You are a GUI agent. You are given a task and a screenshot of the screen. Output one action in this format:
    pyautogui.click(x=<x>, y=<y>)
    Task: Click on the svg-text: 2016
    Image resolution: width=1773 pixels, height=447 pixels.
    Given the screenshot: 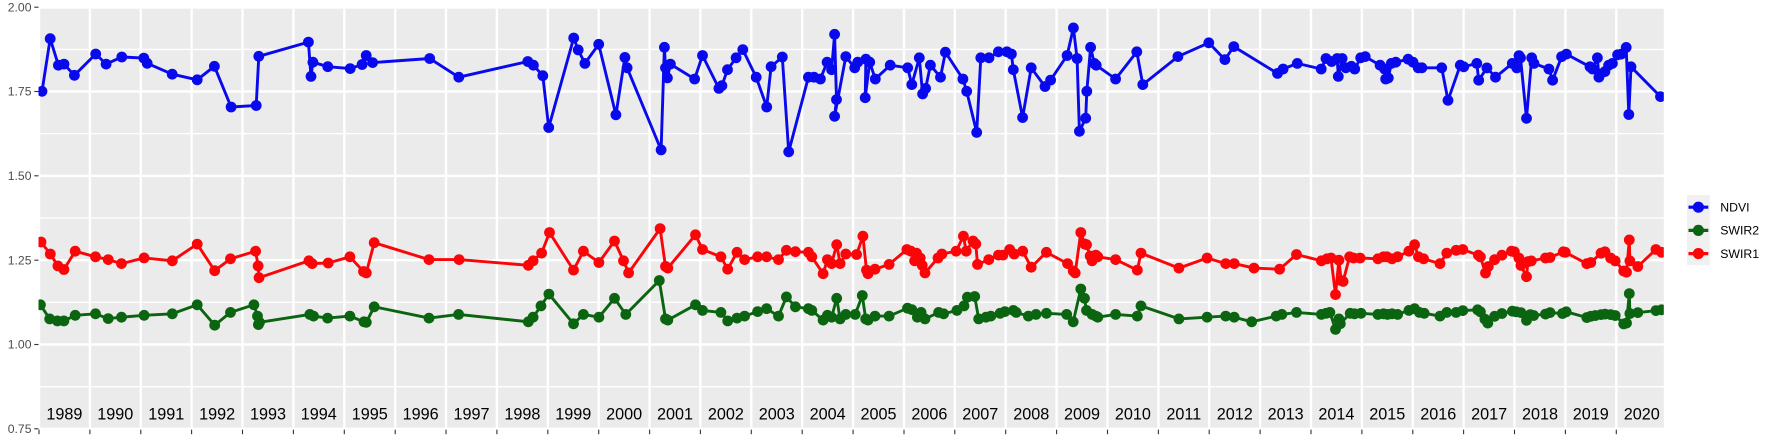 What is the action you would take?
    pyautogui.click(x=1438, y=415)
    